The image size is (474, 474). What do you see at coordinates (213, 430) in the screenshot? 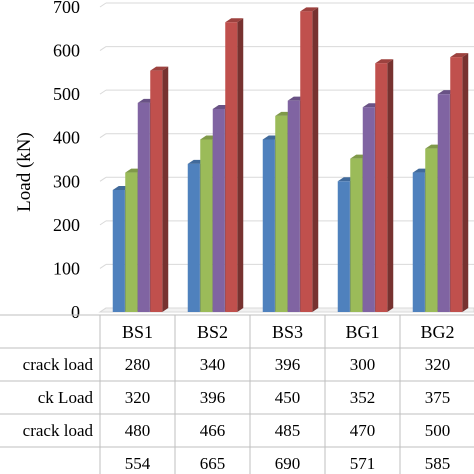
I see `table-cell-BS2-series-3: 466` at bounding box center [213, 430].